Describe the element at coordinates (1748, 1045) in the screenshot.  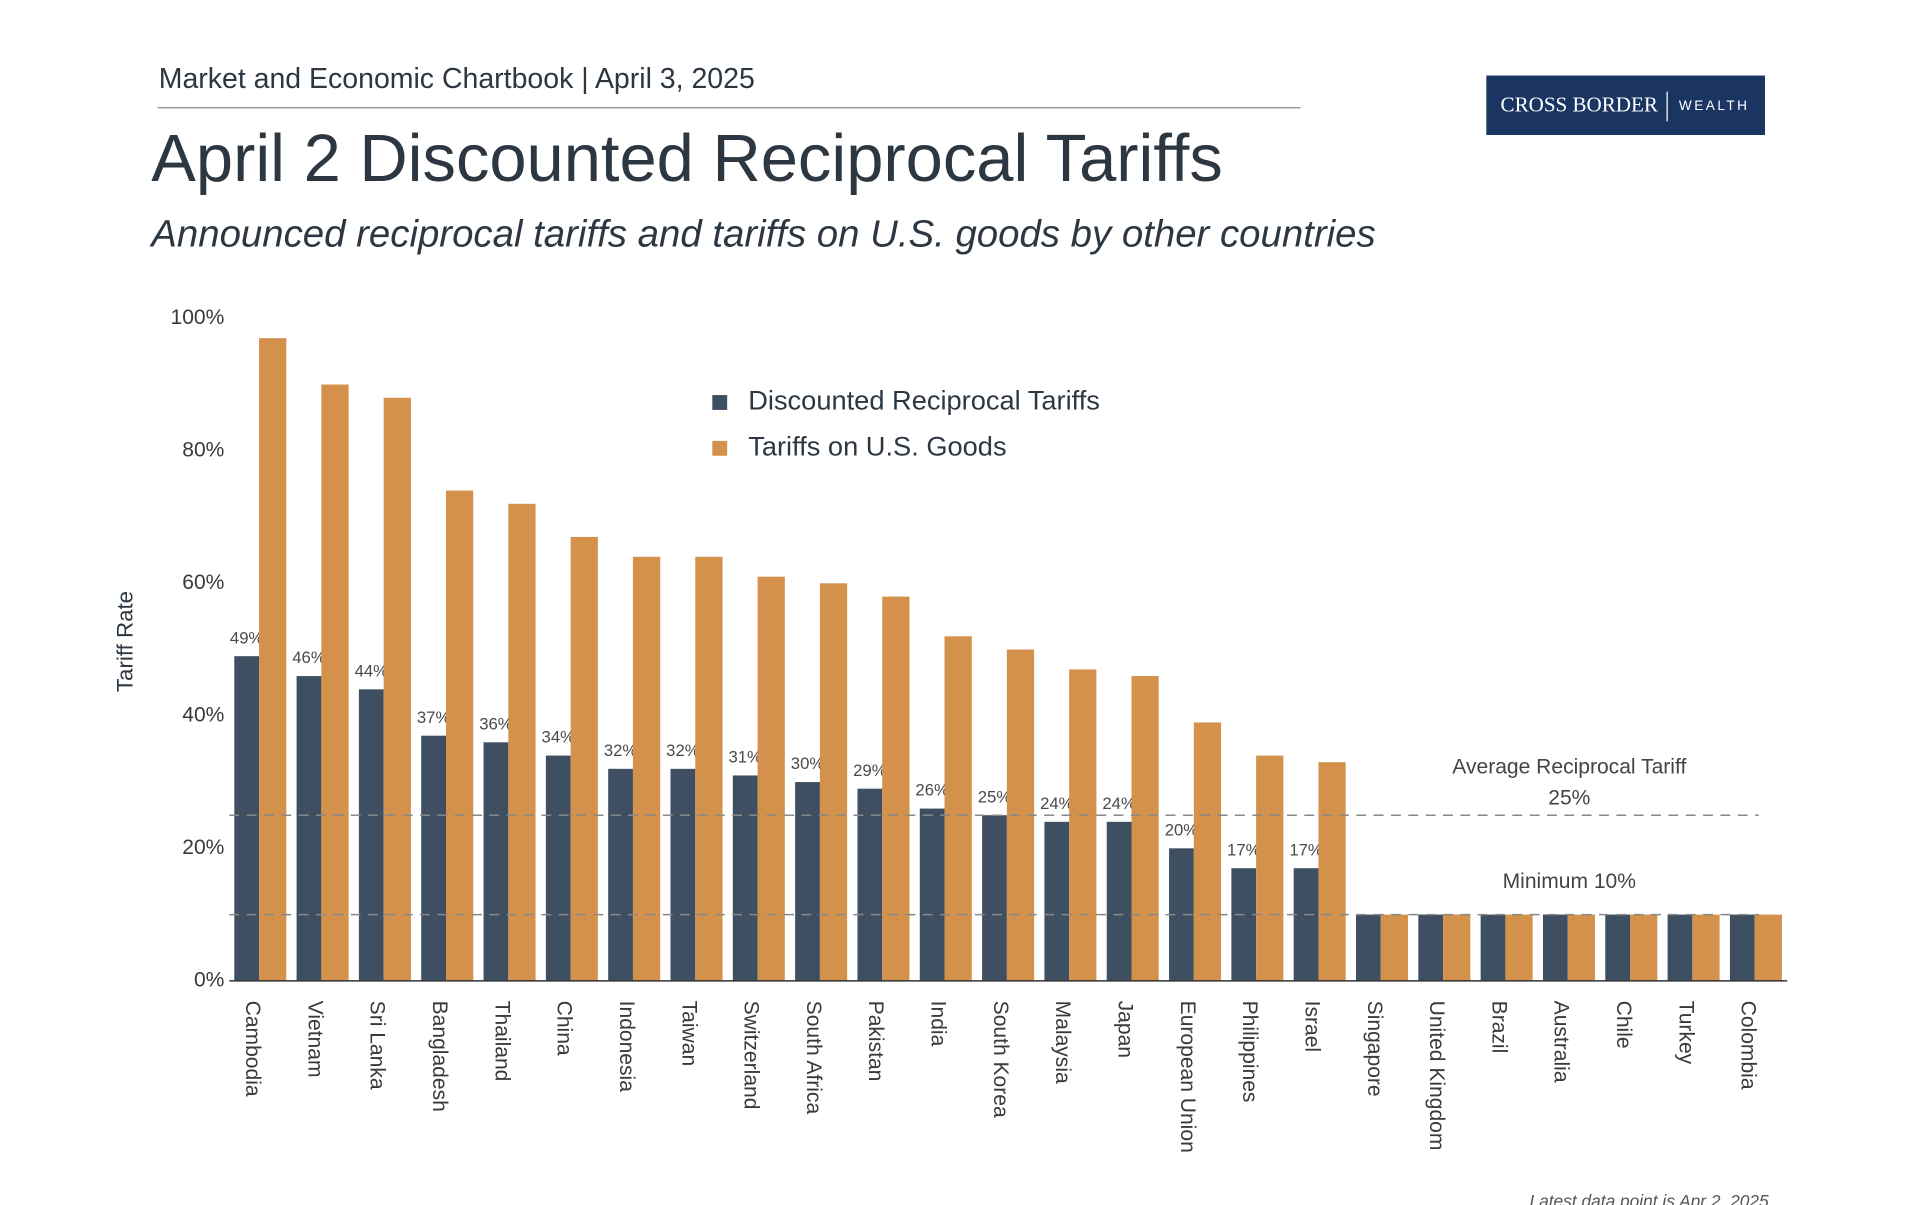
I see `x-tick-label: Colombia` at that location.